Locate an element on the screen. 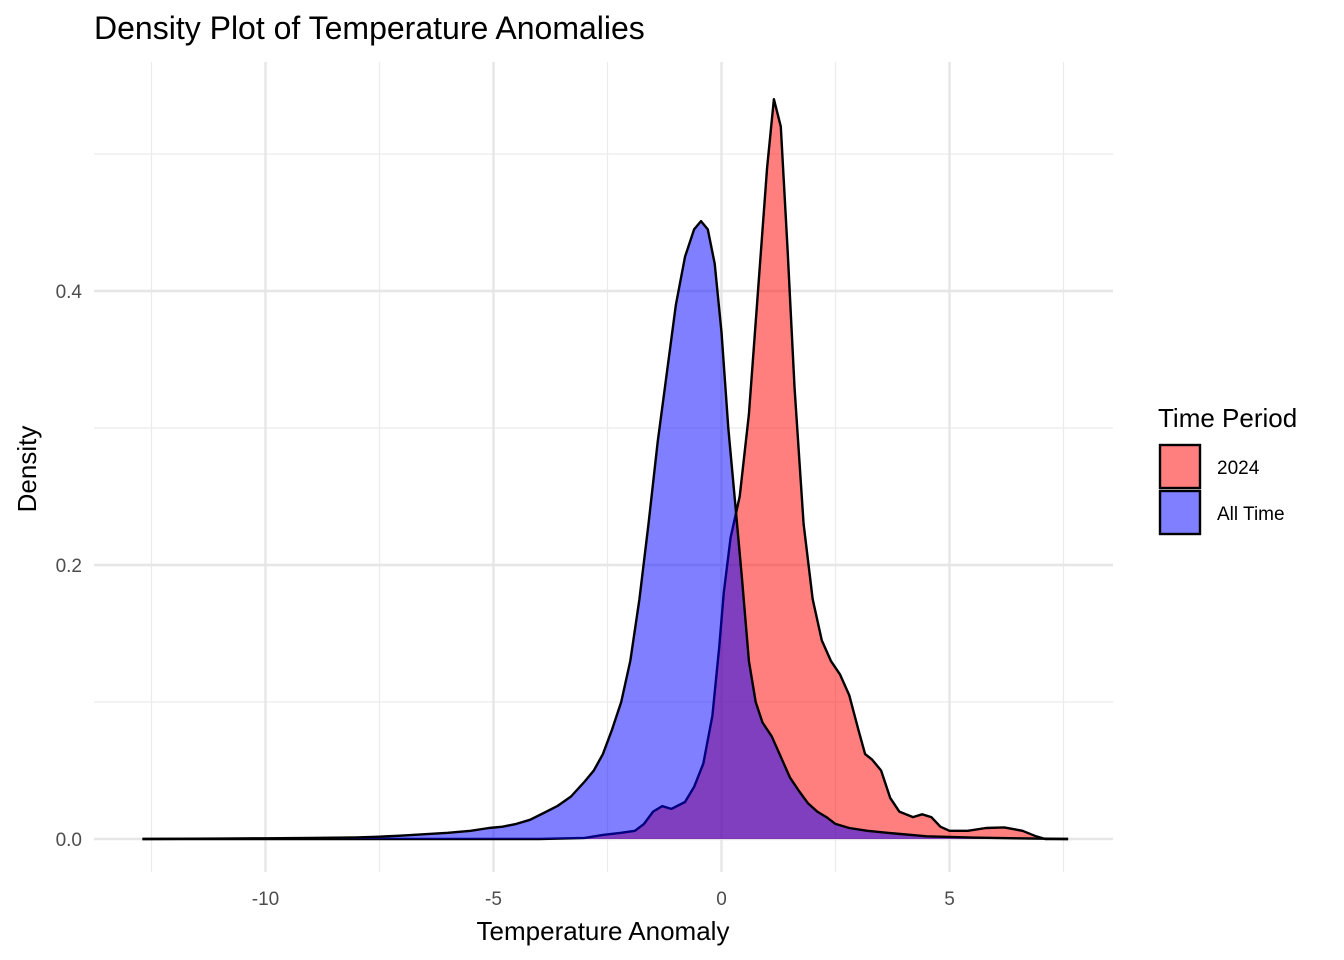 This screenshot has height=960, width=1344. y-tick-label: 0.4 is located at coordinates (69, 292).